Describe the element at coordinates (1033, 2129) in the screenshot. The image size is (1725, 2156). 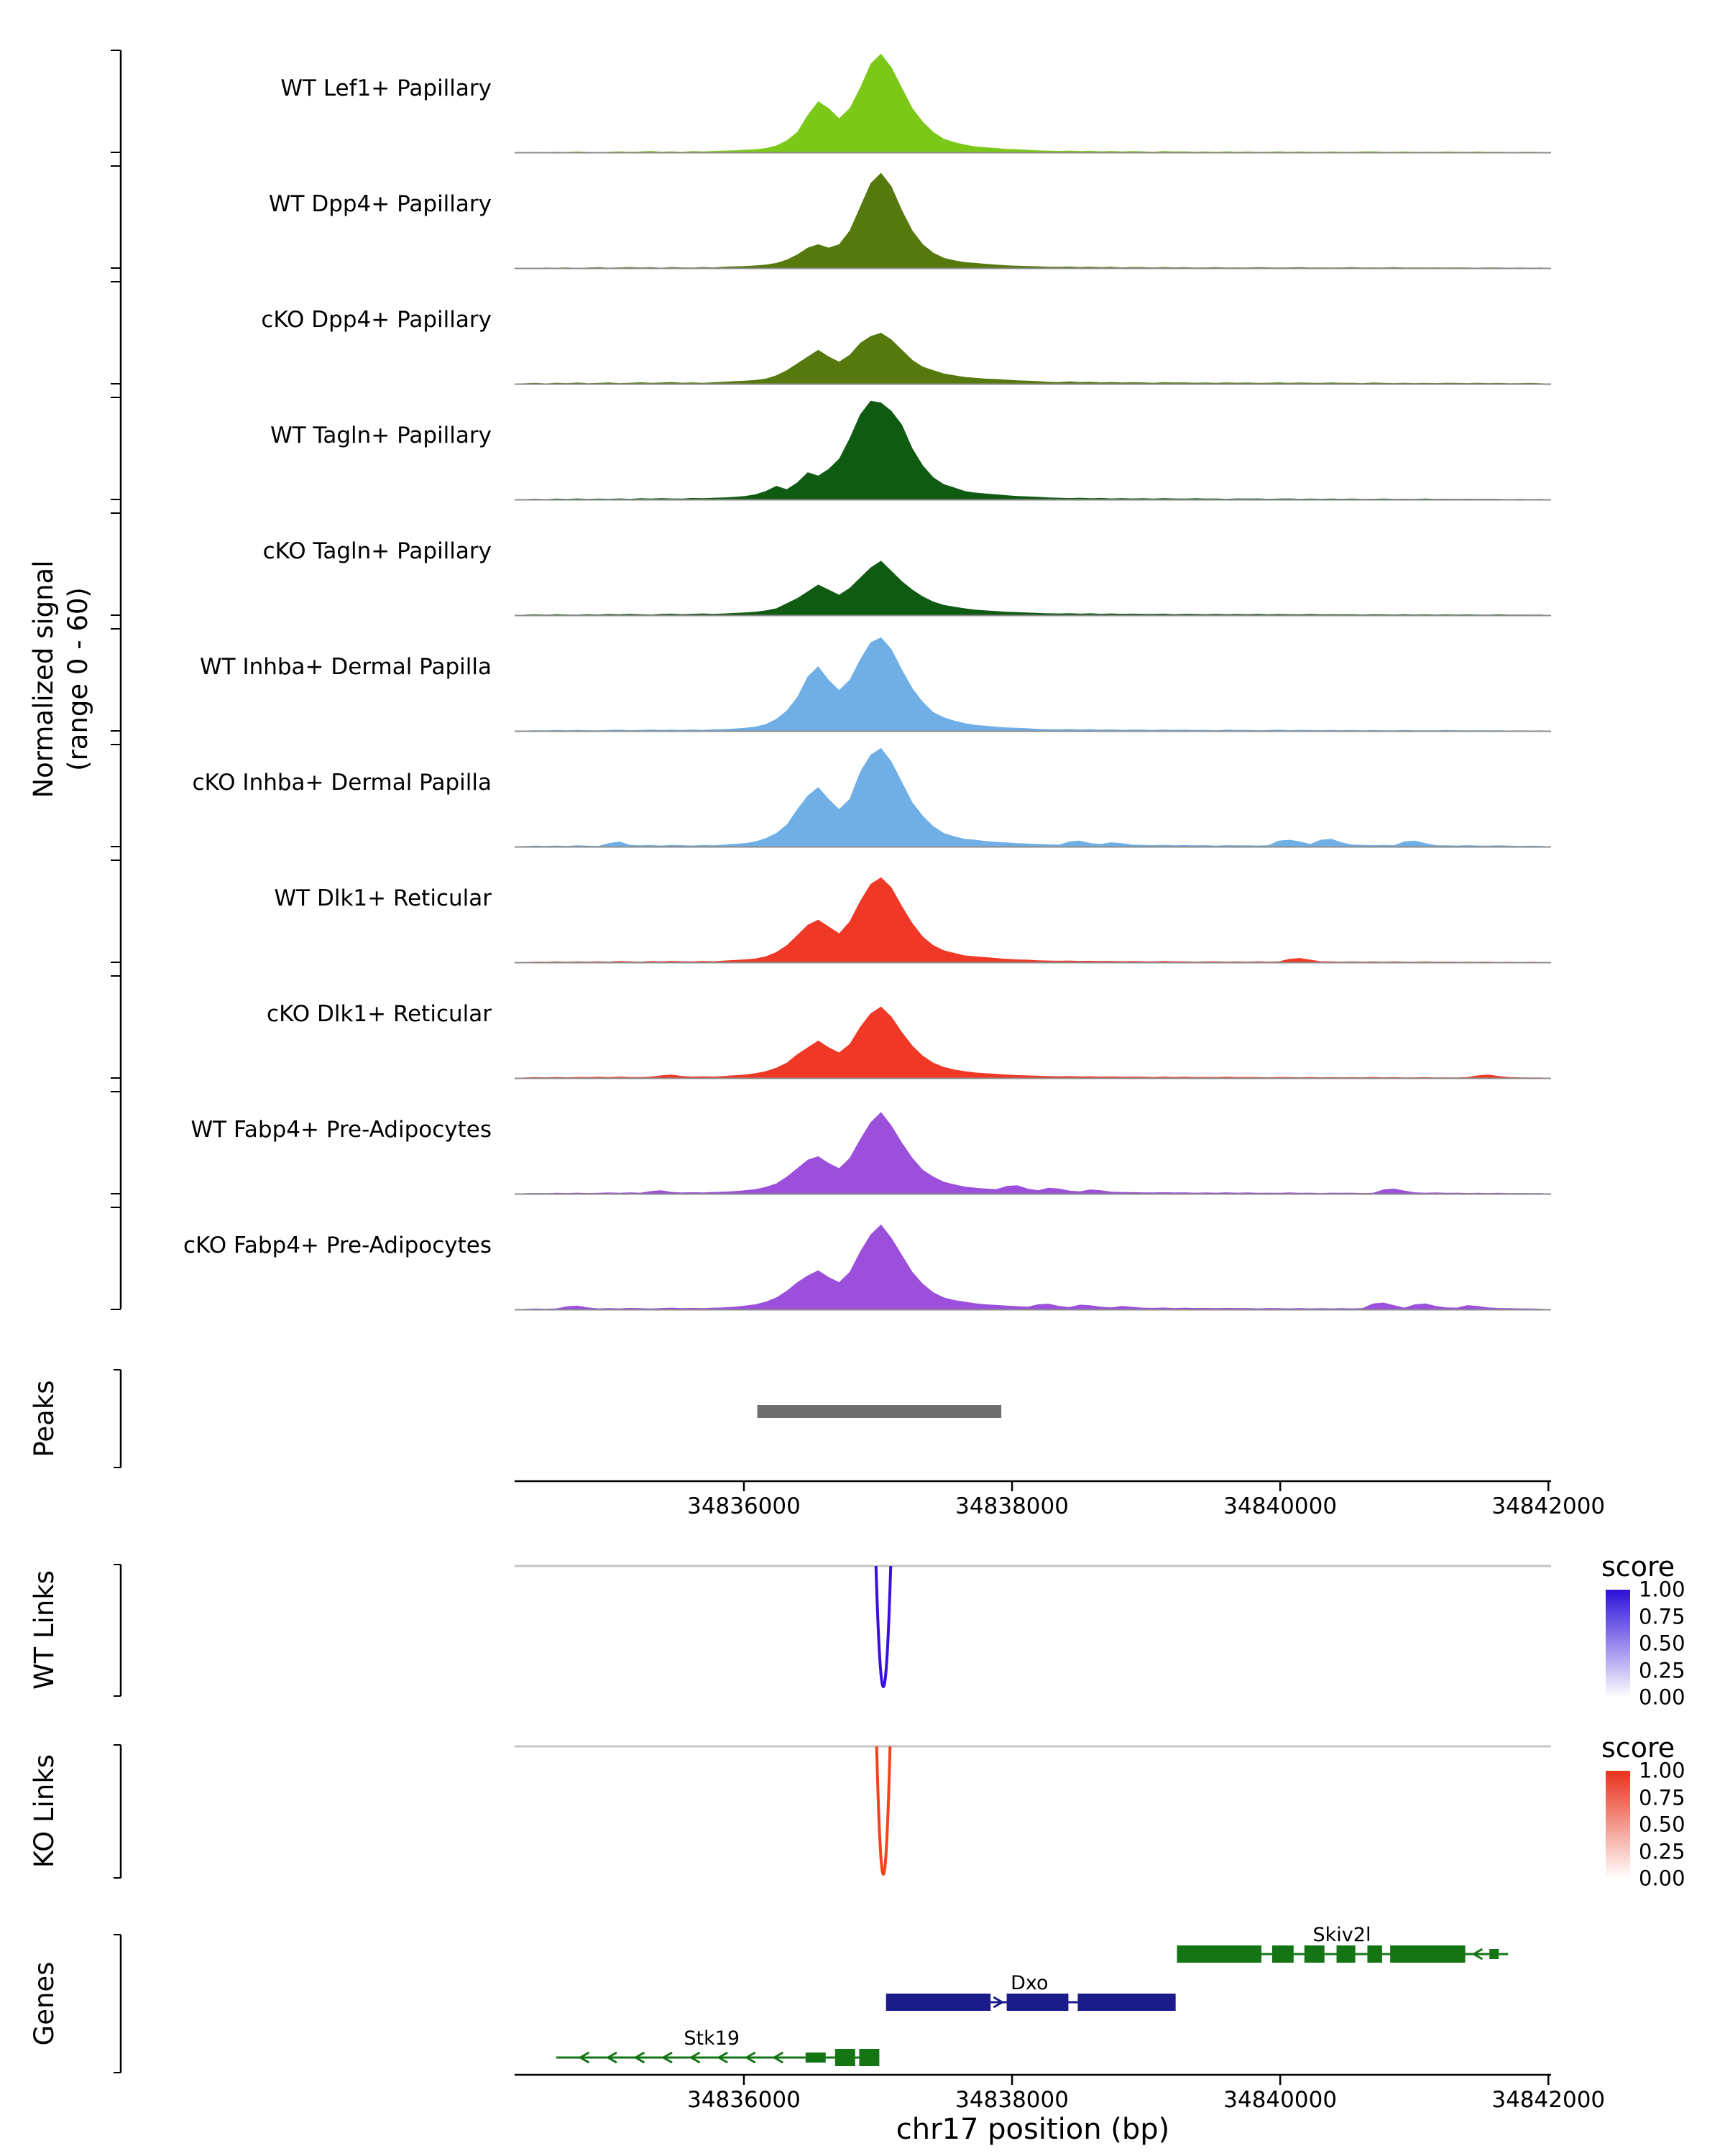
I see `x-axis-title: chr17 position (bp)` at that location.